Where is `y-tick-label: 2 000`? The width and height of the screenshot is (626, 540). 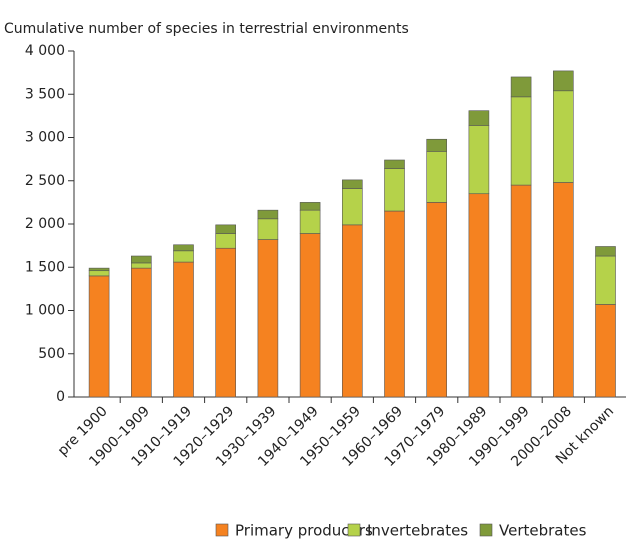 y-tick-label: 2 000 is located at coordinates (45, 224).